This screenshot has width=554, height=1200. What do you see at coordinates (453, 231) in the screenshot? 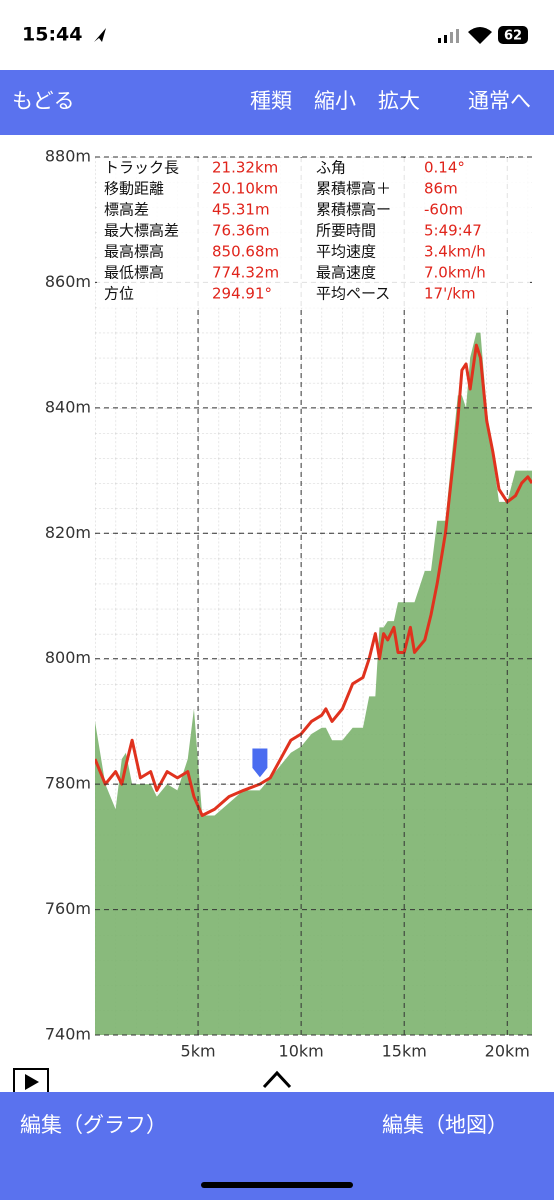
I see `stat-value: 5:49:47` at bounding box center [453, 231].